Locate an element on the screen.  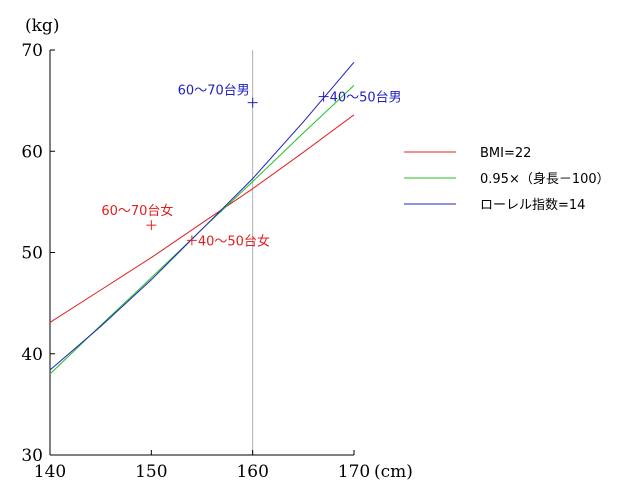
y-unit-label: (kg) is located at coordinates (42, 26).